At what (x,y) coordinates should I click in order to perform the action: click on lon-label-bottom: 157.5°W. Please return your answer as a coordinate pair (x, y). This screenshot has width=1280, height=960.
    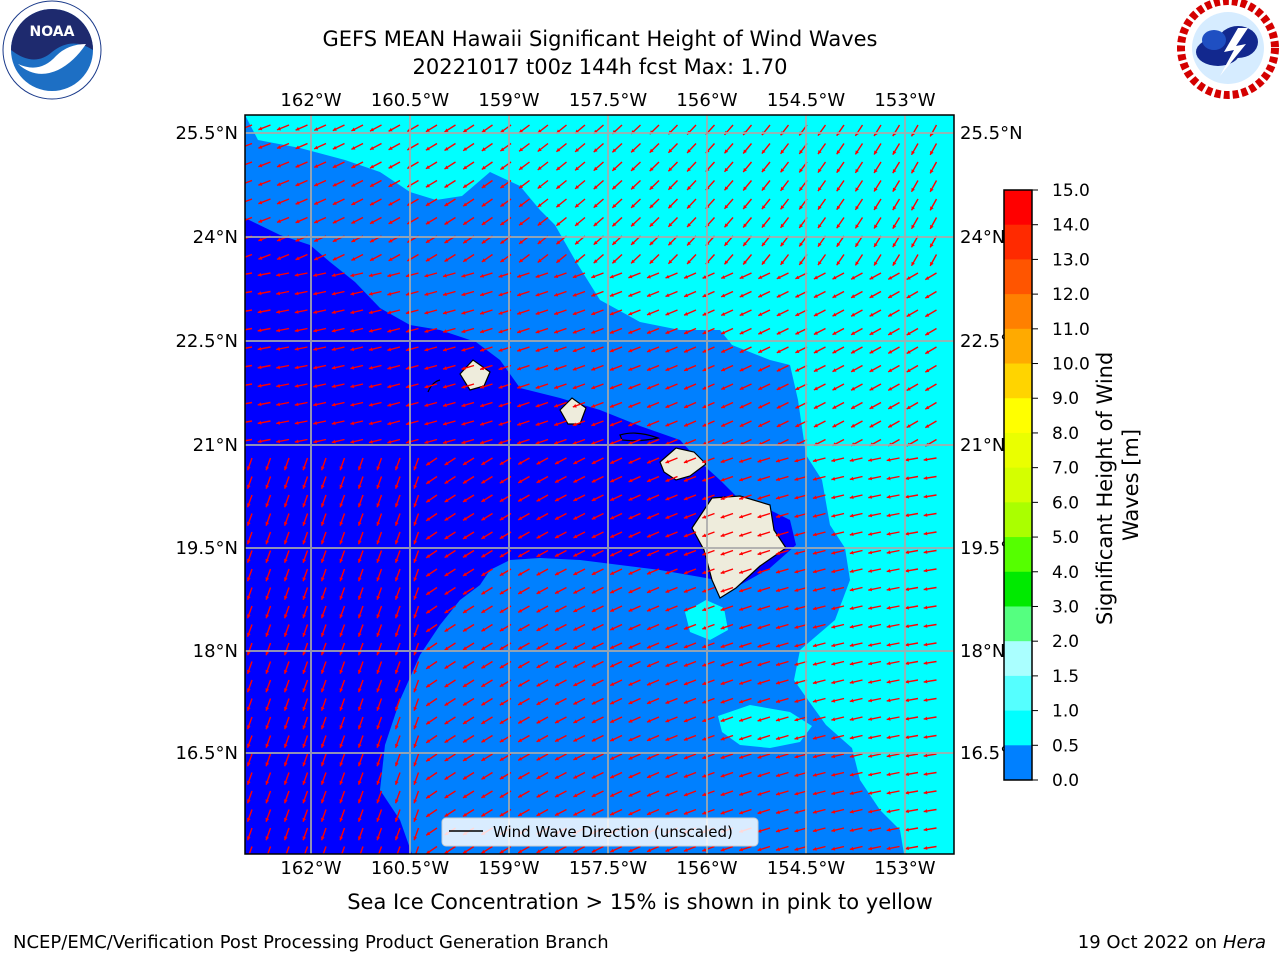
    Looking at the image, I should click on (608, 868).